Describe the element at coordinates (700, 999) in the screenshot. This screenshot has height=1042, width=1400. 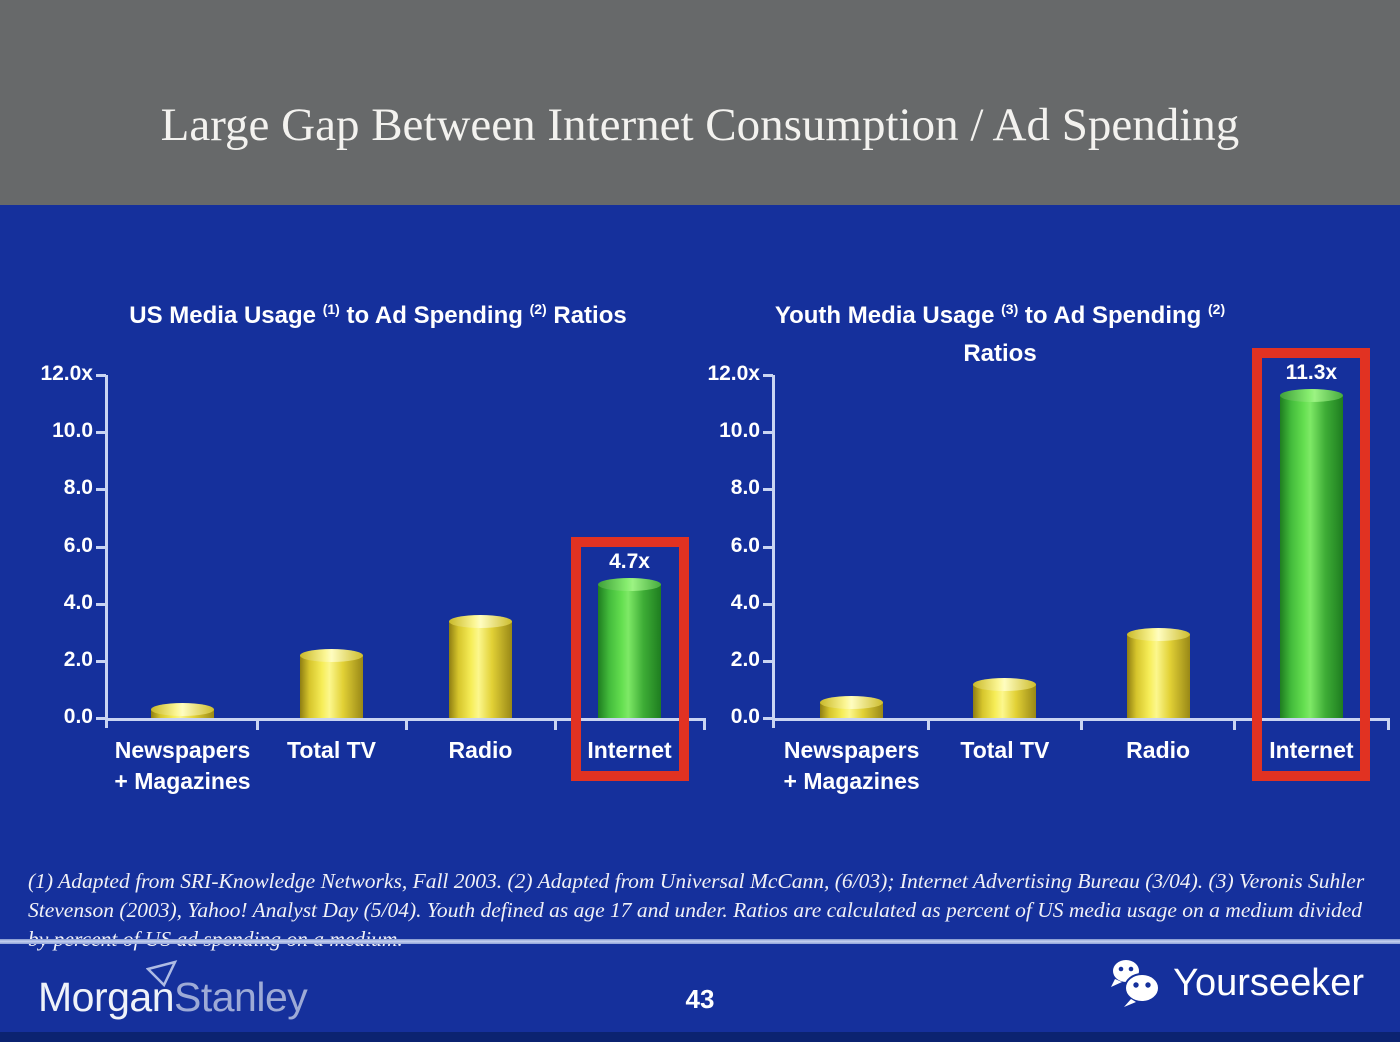
I see `page-number: 43` at that location.